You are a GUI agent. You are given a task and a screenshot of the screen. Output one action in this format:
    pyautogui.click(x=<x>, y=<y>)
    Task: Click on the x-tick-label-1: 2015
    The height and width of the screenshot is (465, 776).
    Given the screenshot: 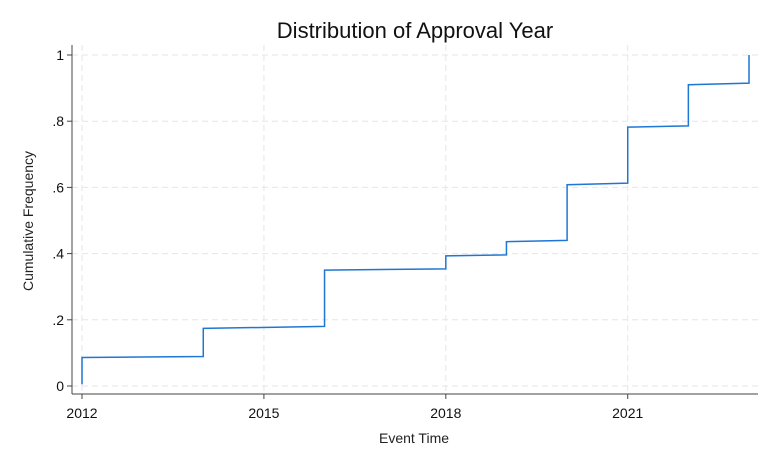 What is the action you would take?
    pyautogui.click(x=263, y=413)
    